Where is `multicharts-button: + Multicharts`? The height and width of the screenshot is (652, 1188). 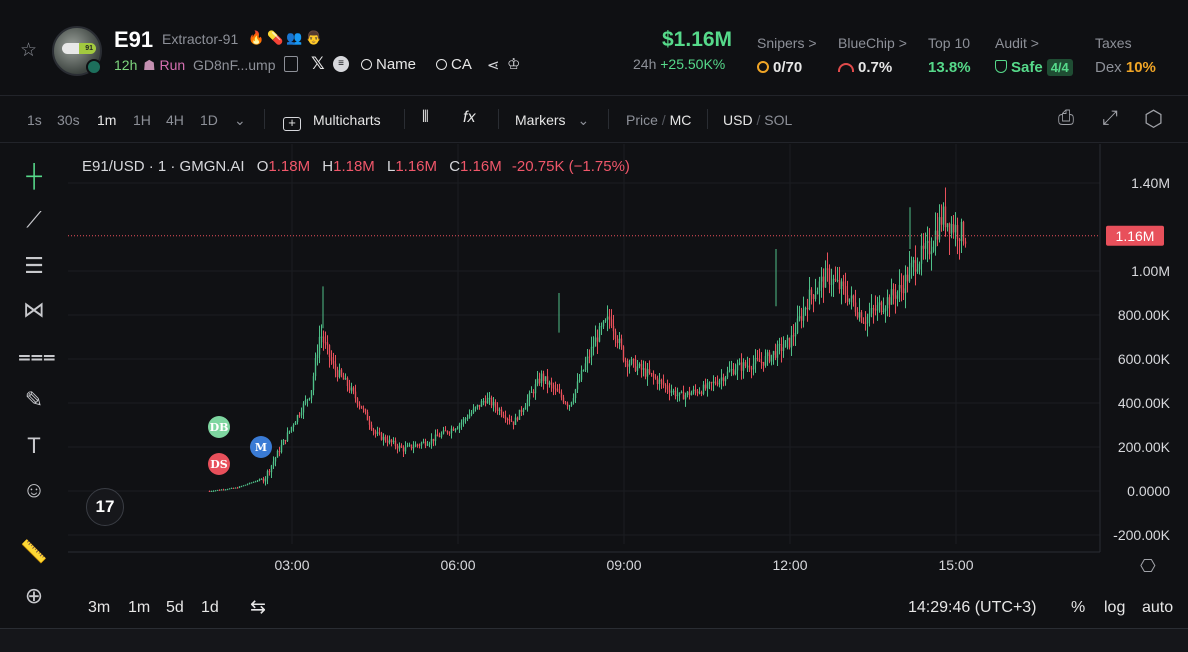
multicharts-button: + Multicharts is located at coordinates (332, 121).